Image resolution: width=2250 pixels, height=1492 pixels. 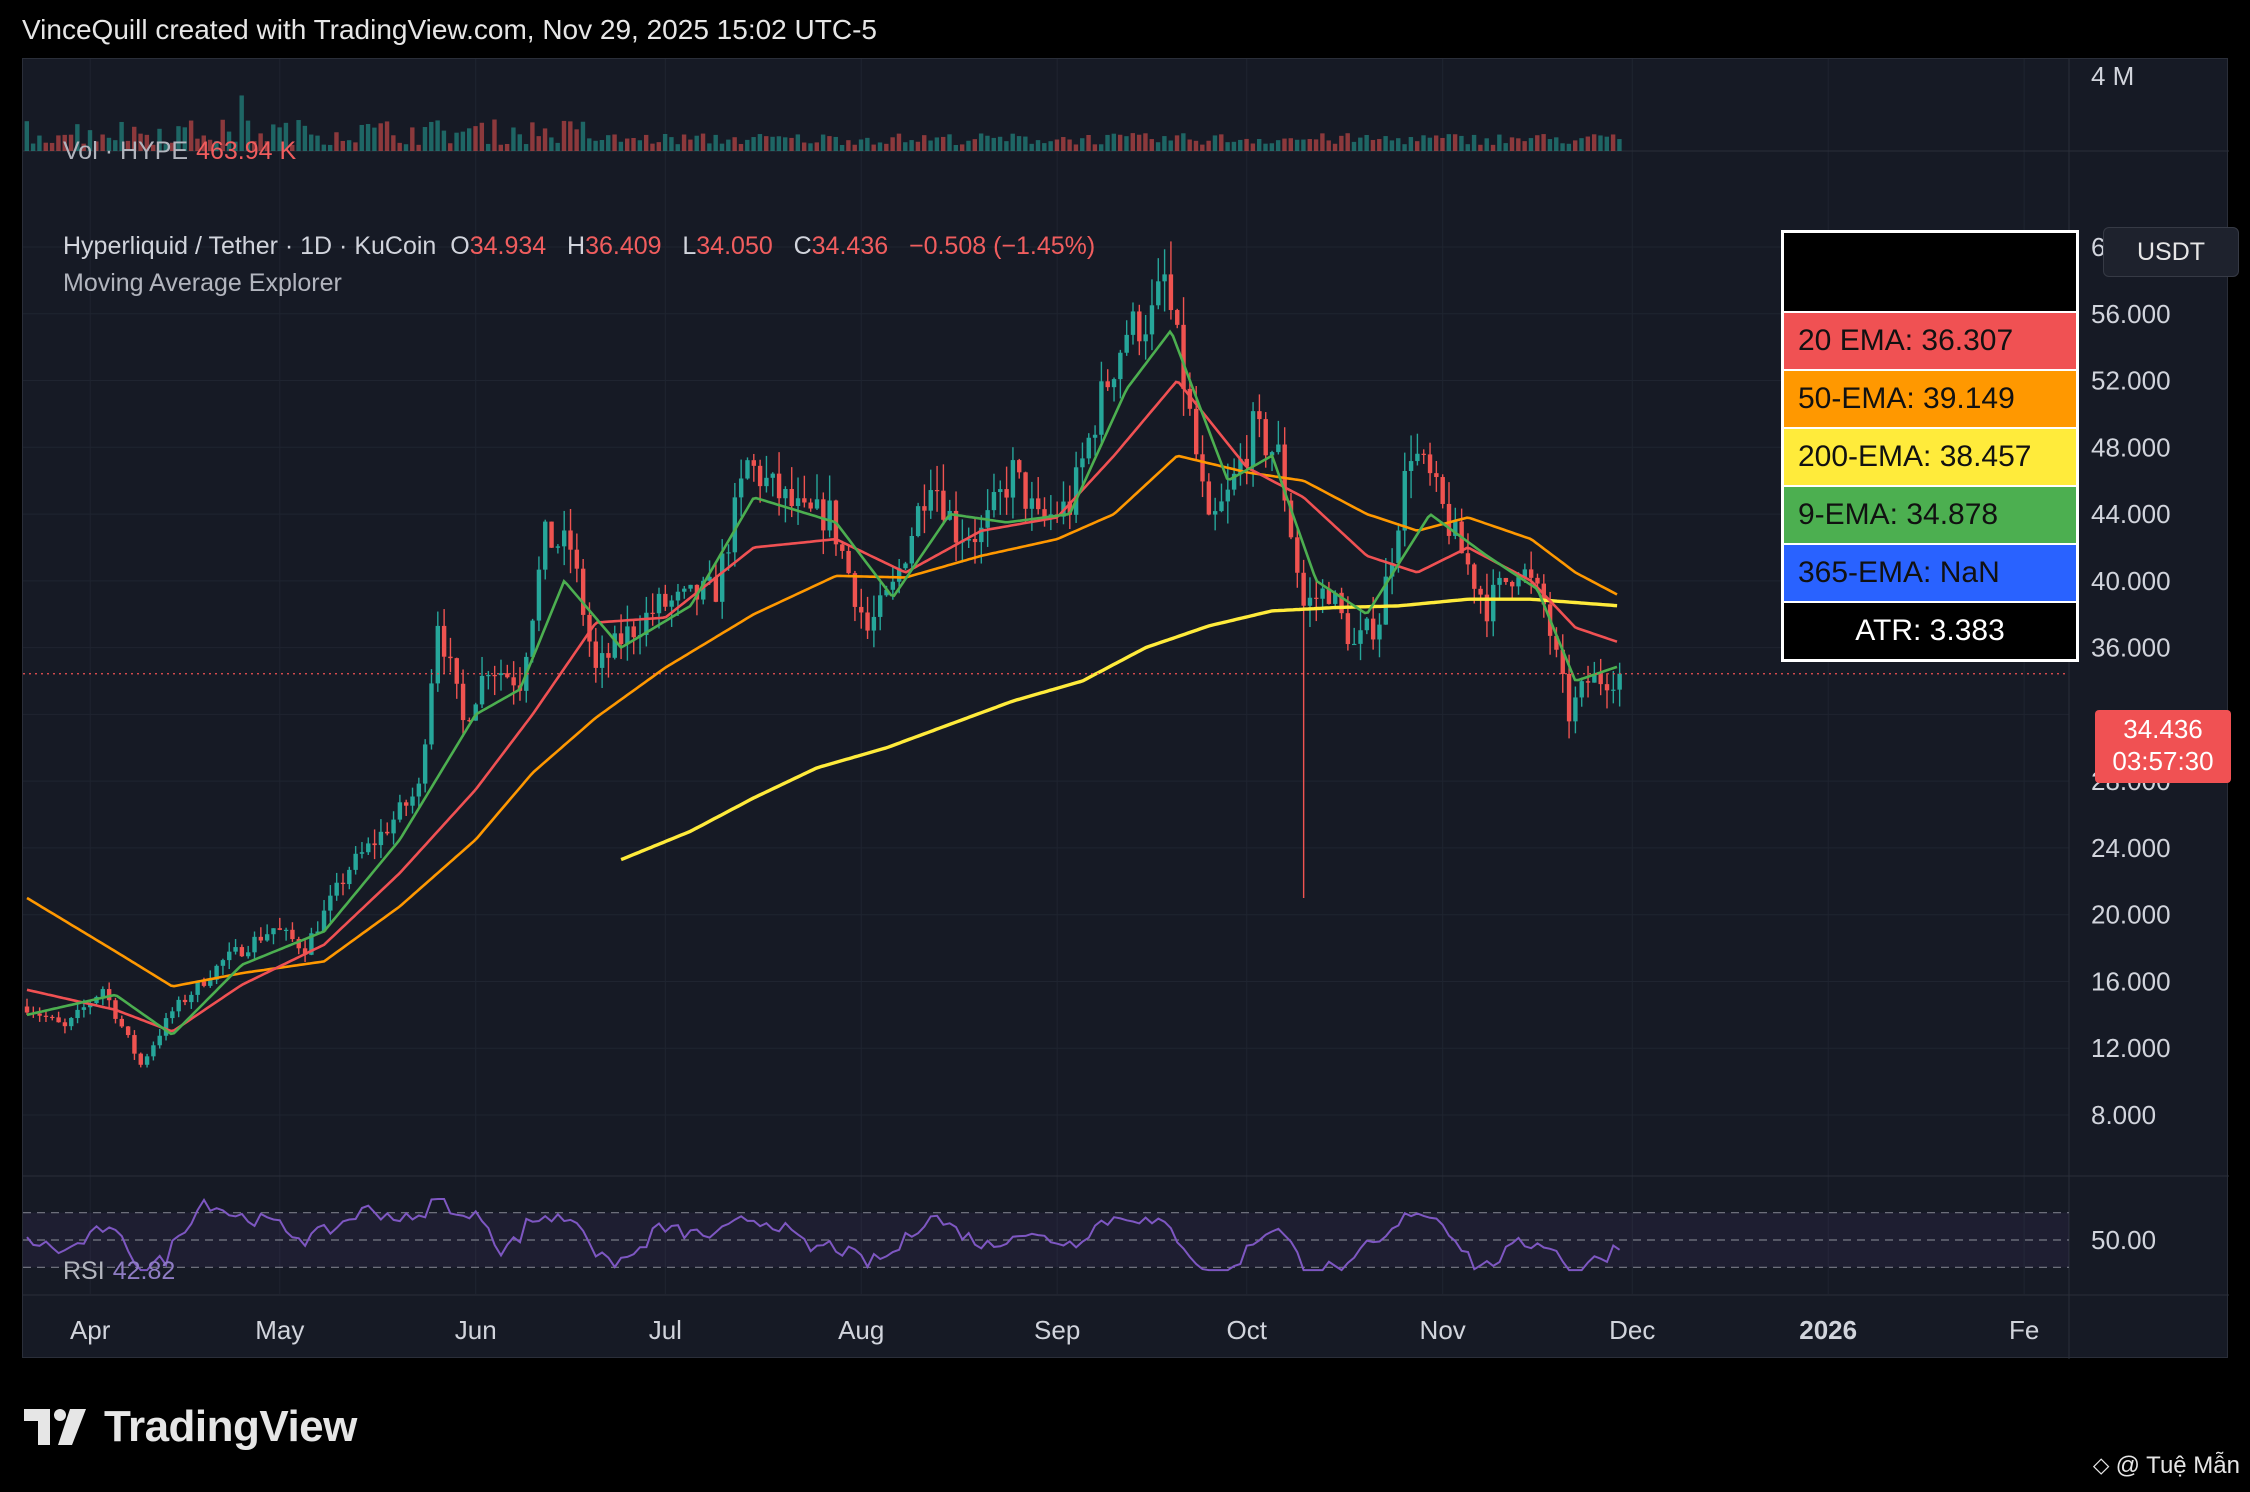 I want to click on indicator-name: Moving Average Explorer, so click(x=202, y=283).